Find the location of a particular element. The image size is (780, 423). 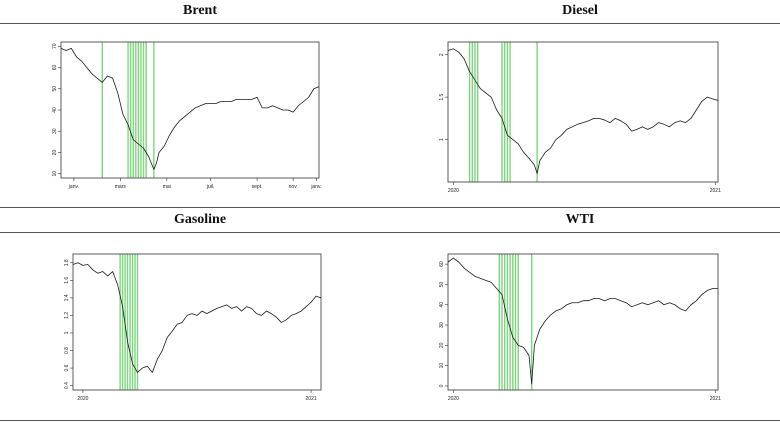

brent-y-tick-label-3: 40 is located at coordinates (55, 110).